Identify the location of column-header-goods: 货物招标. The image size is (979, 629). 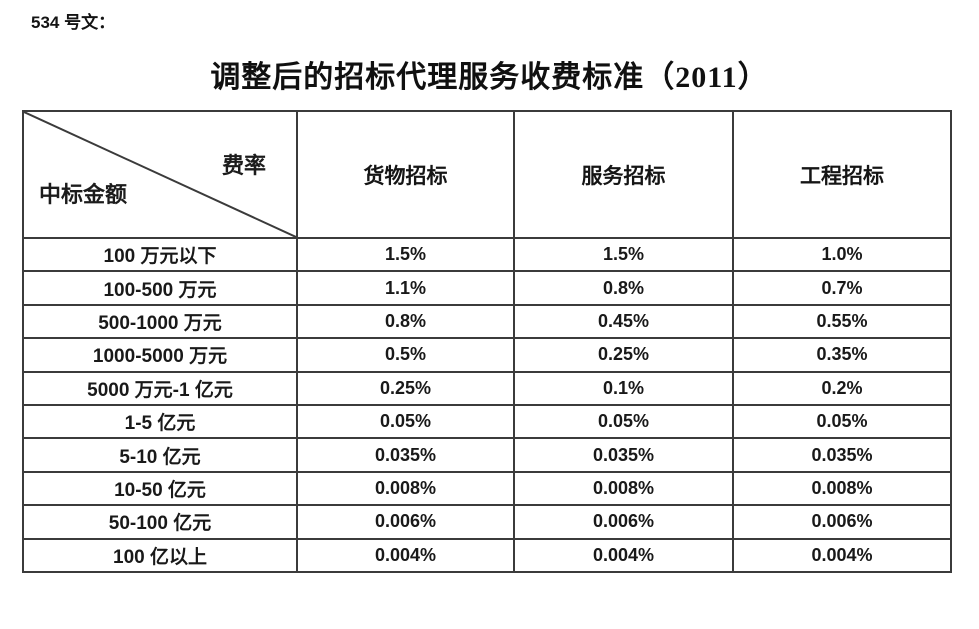
(405, 174).